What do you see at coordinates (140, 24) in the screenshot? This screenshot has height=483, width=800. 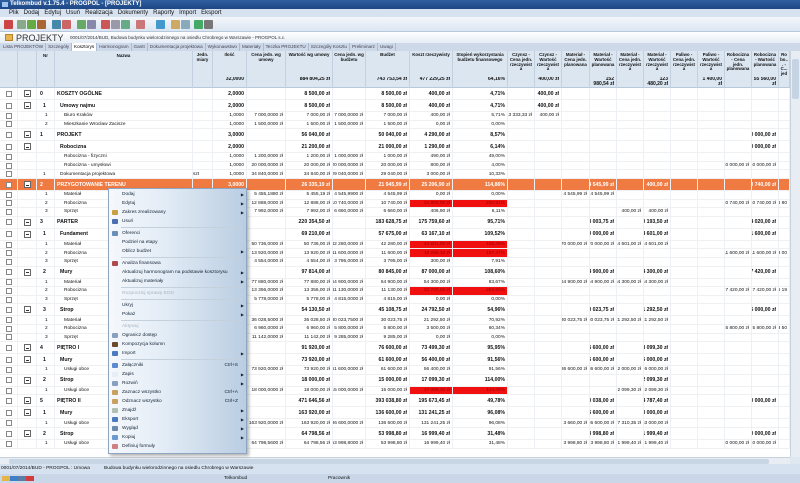 I see `print-icon` at bounding box center [140, 24].